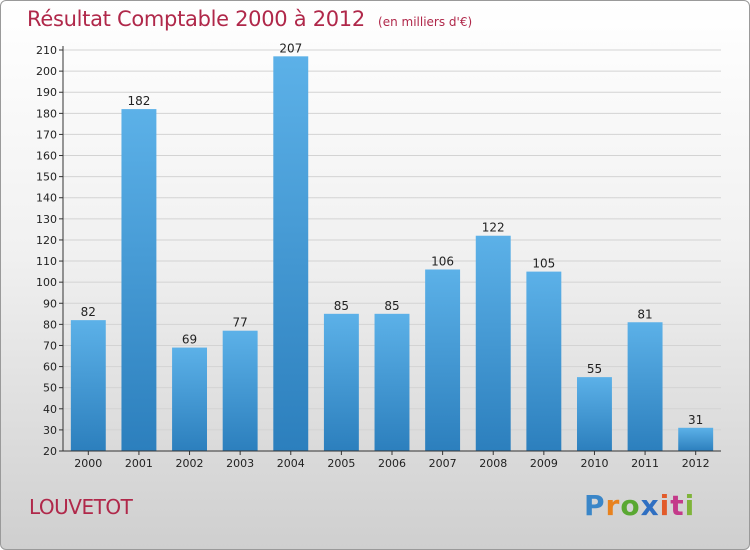 The height and width of the screenshot is (550, 750). What do you see at coordinates (46, 92) in the screenshot?
I see `y-tick-label: 190` at bounding box center [46, 92].